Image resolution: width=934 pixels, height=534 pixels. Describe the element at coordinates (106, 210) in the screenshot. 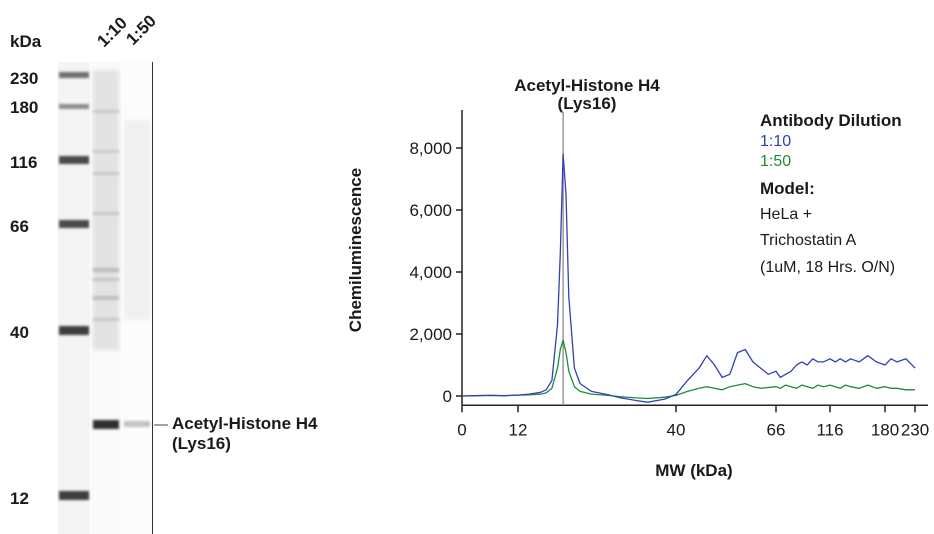

I see `lane-1-10-smear` at that location.